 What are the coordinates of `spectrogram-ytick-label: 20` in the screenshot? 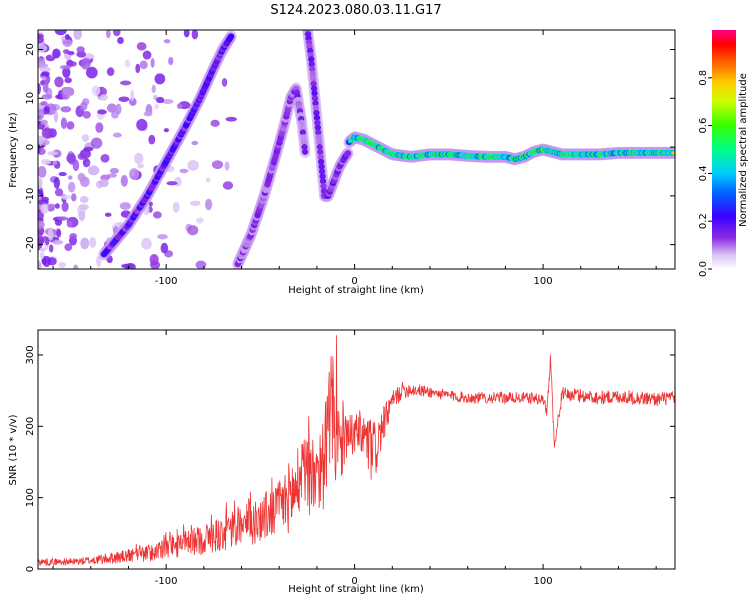 It's located at (30, 49).